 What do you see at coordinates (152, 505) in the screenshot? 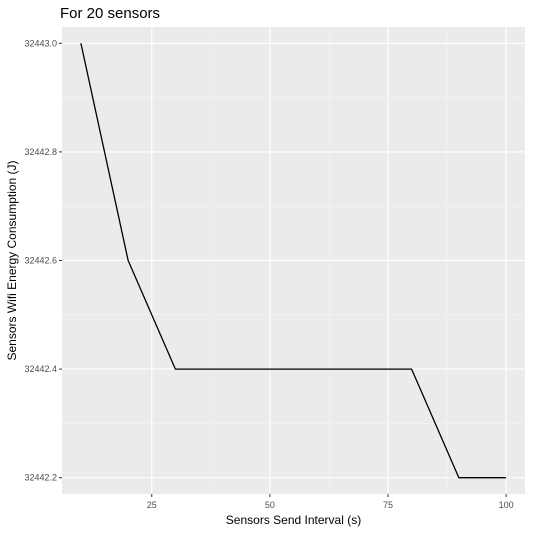
I see `x-tick-label: 25` at bounding box center [152, 505].